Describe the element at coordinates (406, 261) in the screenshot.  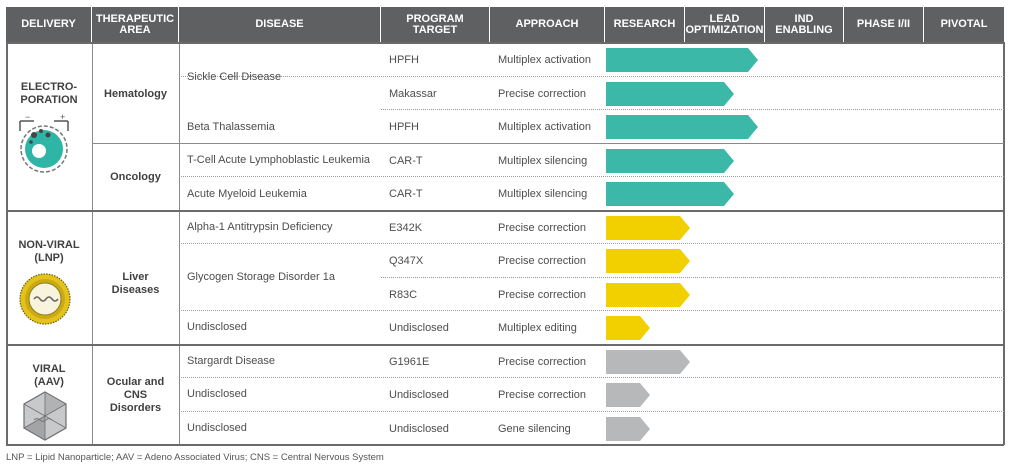
I see `program-target: Q347X` at that location.